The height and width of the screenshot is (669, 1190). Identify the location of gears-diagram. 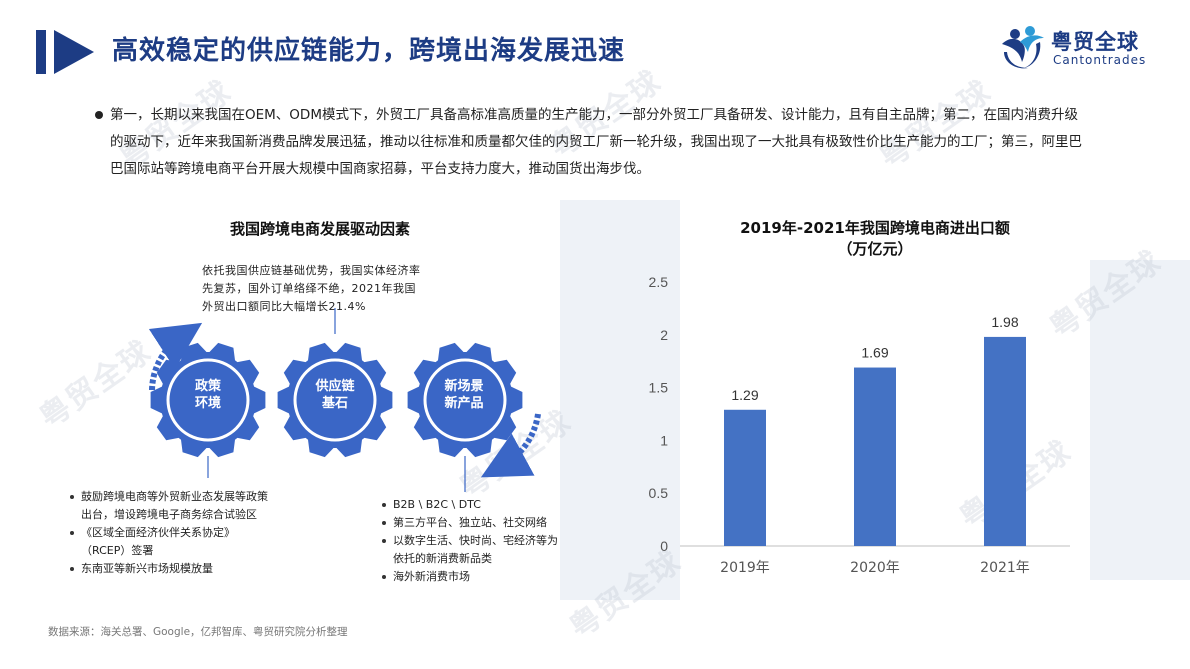
(344, 400).